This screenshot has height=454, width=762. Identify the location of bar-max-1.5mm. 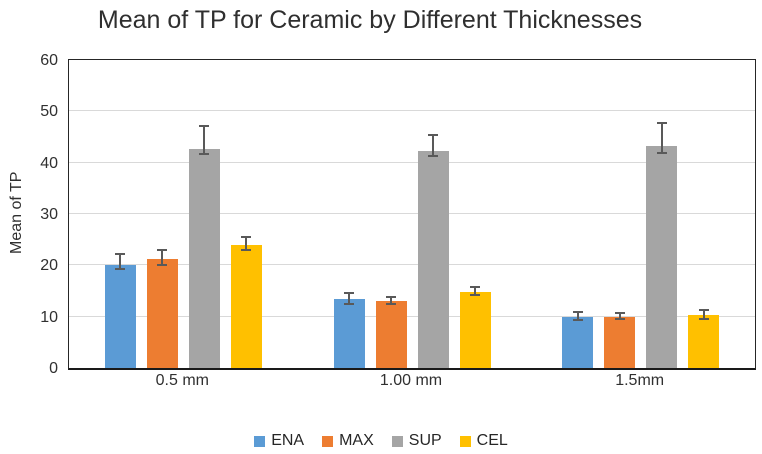
(620, 342).